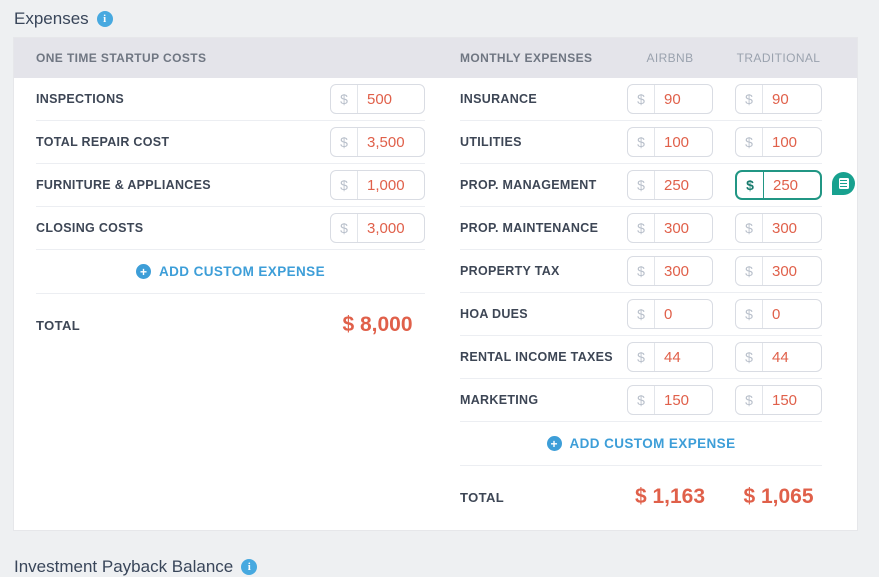 The image size is (879, 577). I want to click on marketing-airbnb-value-field, so click(683, 400).